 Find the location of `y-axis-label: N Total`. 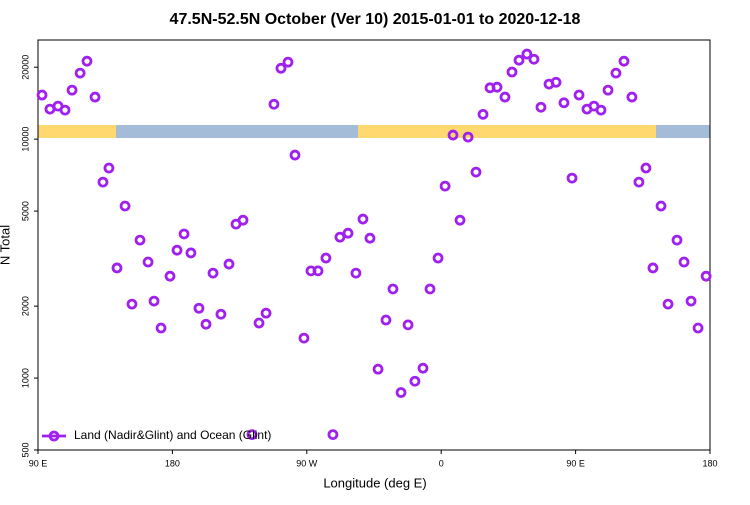

y-axis-label: N Total is located at coordinates (6, 245).